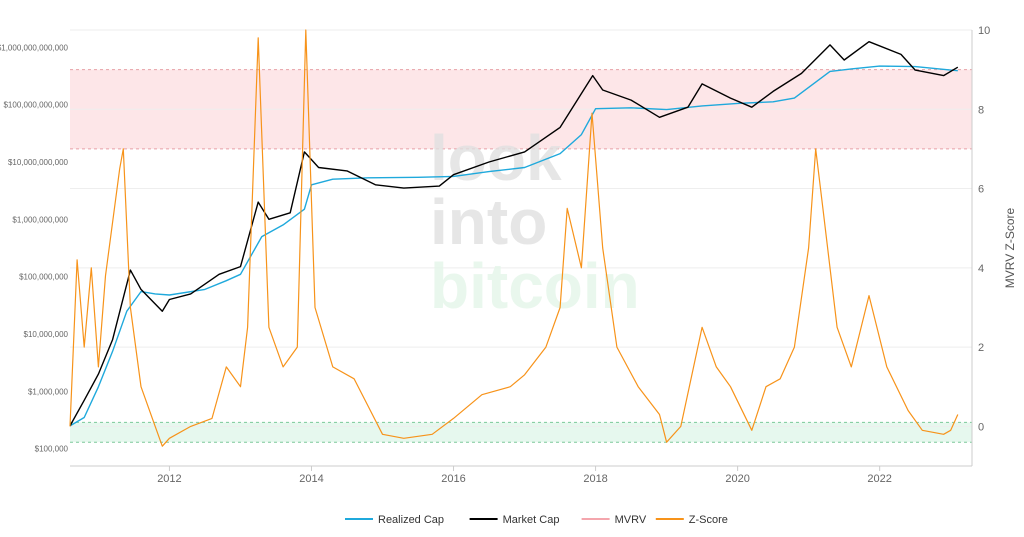 The image size is (1024, 537). What do you see at coordinates (52, 449) in the screenshot?
I see `y-left-tick-label: $100,000` at bounding box center [52, 449].